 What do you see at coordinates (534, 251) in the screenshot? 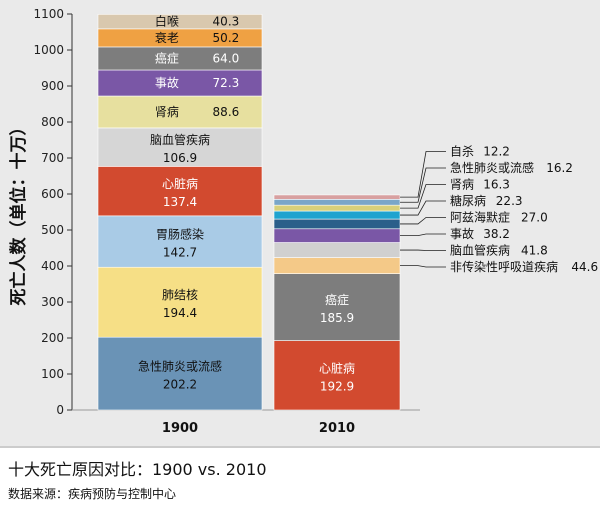
I see `callout-value: 41.8` at bounding box center [534, 251].